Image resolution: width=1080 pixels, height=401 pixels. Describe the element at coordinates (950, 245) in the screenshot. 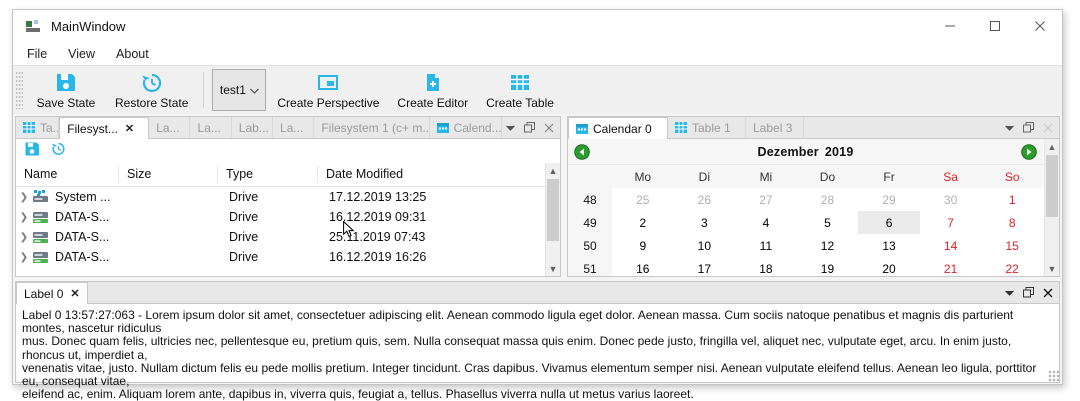

I see `calendar-day: 14` at that location.